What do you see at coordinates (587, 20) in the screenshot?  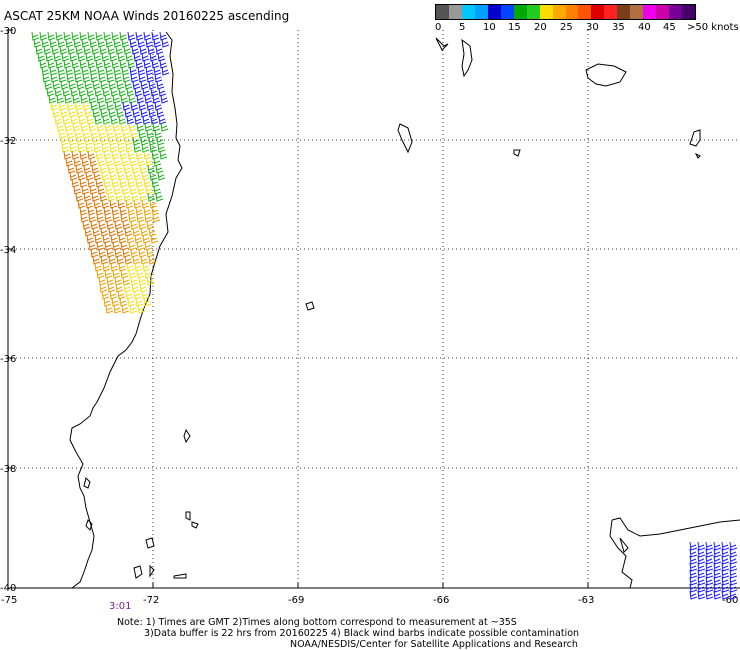 I see `wind-speed-legend: 0 5 10 15 20 25 30 35 40 45 >50 knots` at bounding box center [587, 20].